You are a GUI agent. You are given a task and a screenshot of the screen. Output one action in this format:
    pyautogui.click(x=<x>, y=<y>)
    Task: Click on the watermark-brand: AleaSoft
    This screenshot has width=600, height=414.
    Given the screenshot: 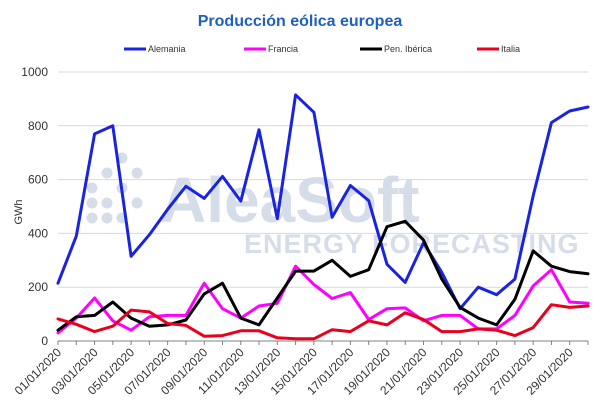 What is the action you would take?
    pyautogui.click(x=290, y=200)
    